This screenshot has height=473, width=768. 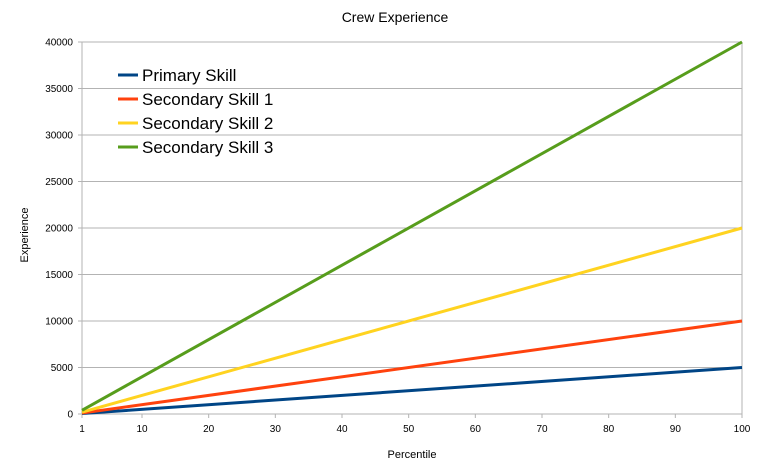 I want to click on legend-label: Primary Skill, so click(x=189, y=75).